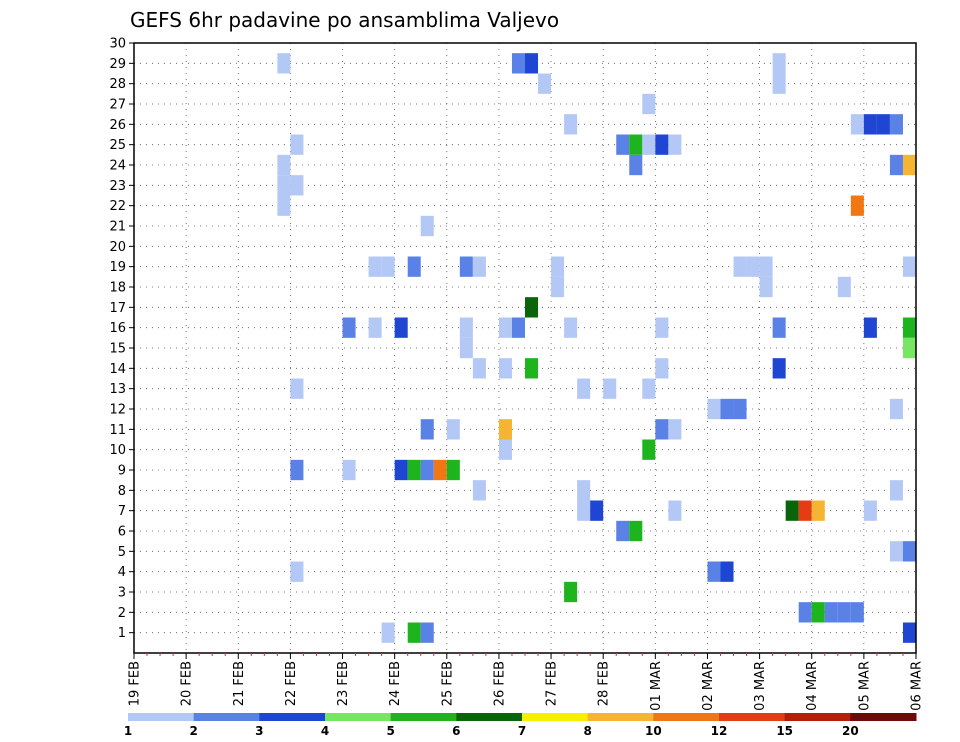  Describe the element at coordinates (117, 145) in the screenshot. I see `y-tick-label: 25` at that location.